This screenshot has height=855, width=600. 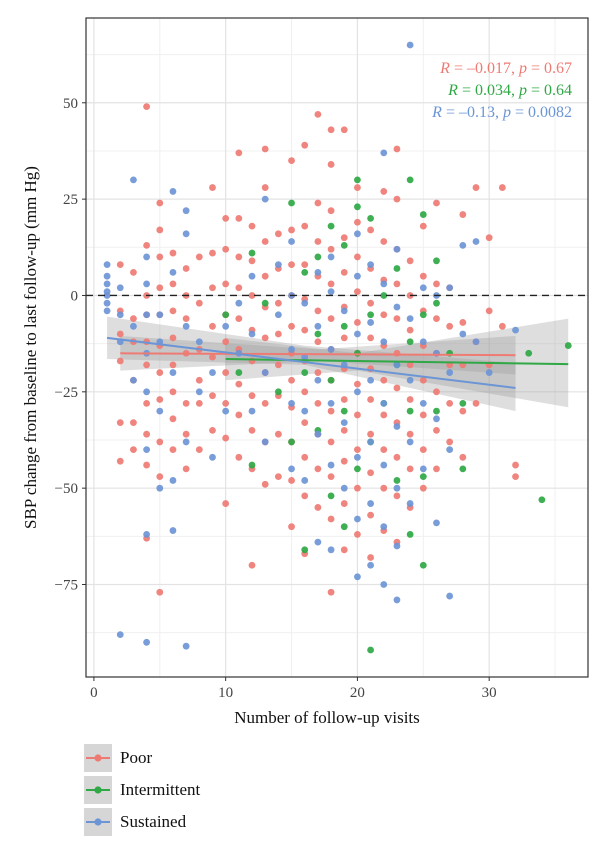 I want to click on legend: Poor Intermittent Sustained, so click(x=142, y=790).